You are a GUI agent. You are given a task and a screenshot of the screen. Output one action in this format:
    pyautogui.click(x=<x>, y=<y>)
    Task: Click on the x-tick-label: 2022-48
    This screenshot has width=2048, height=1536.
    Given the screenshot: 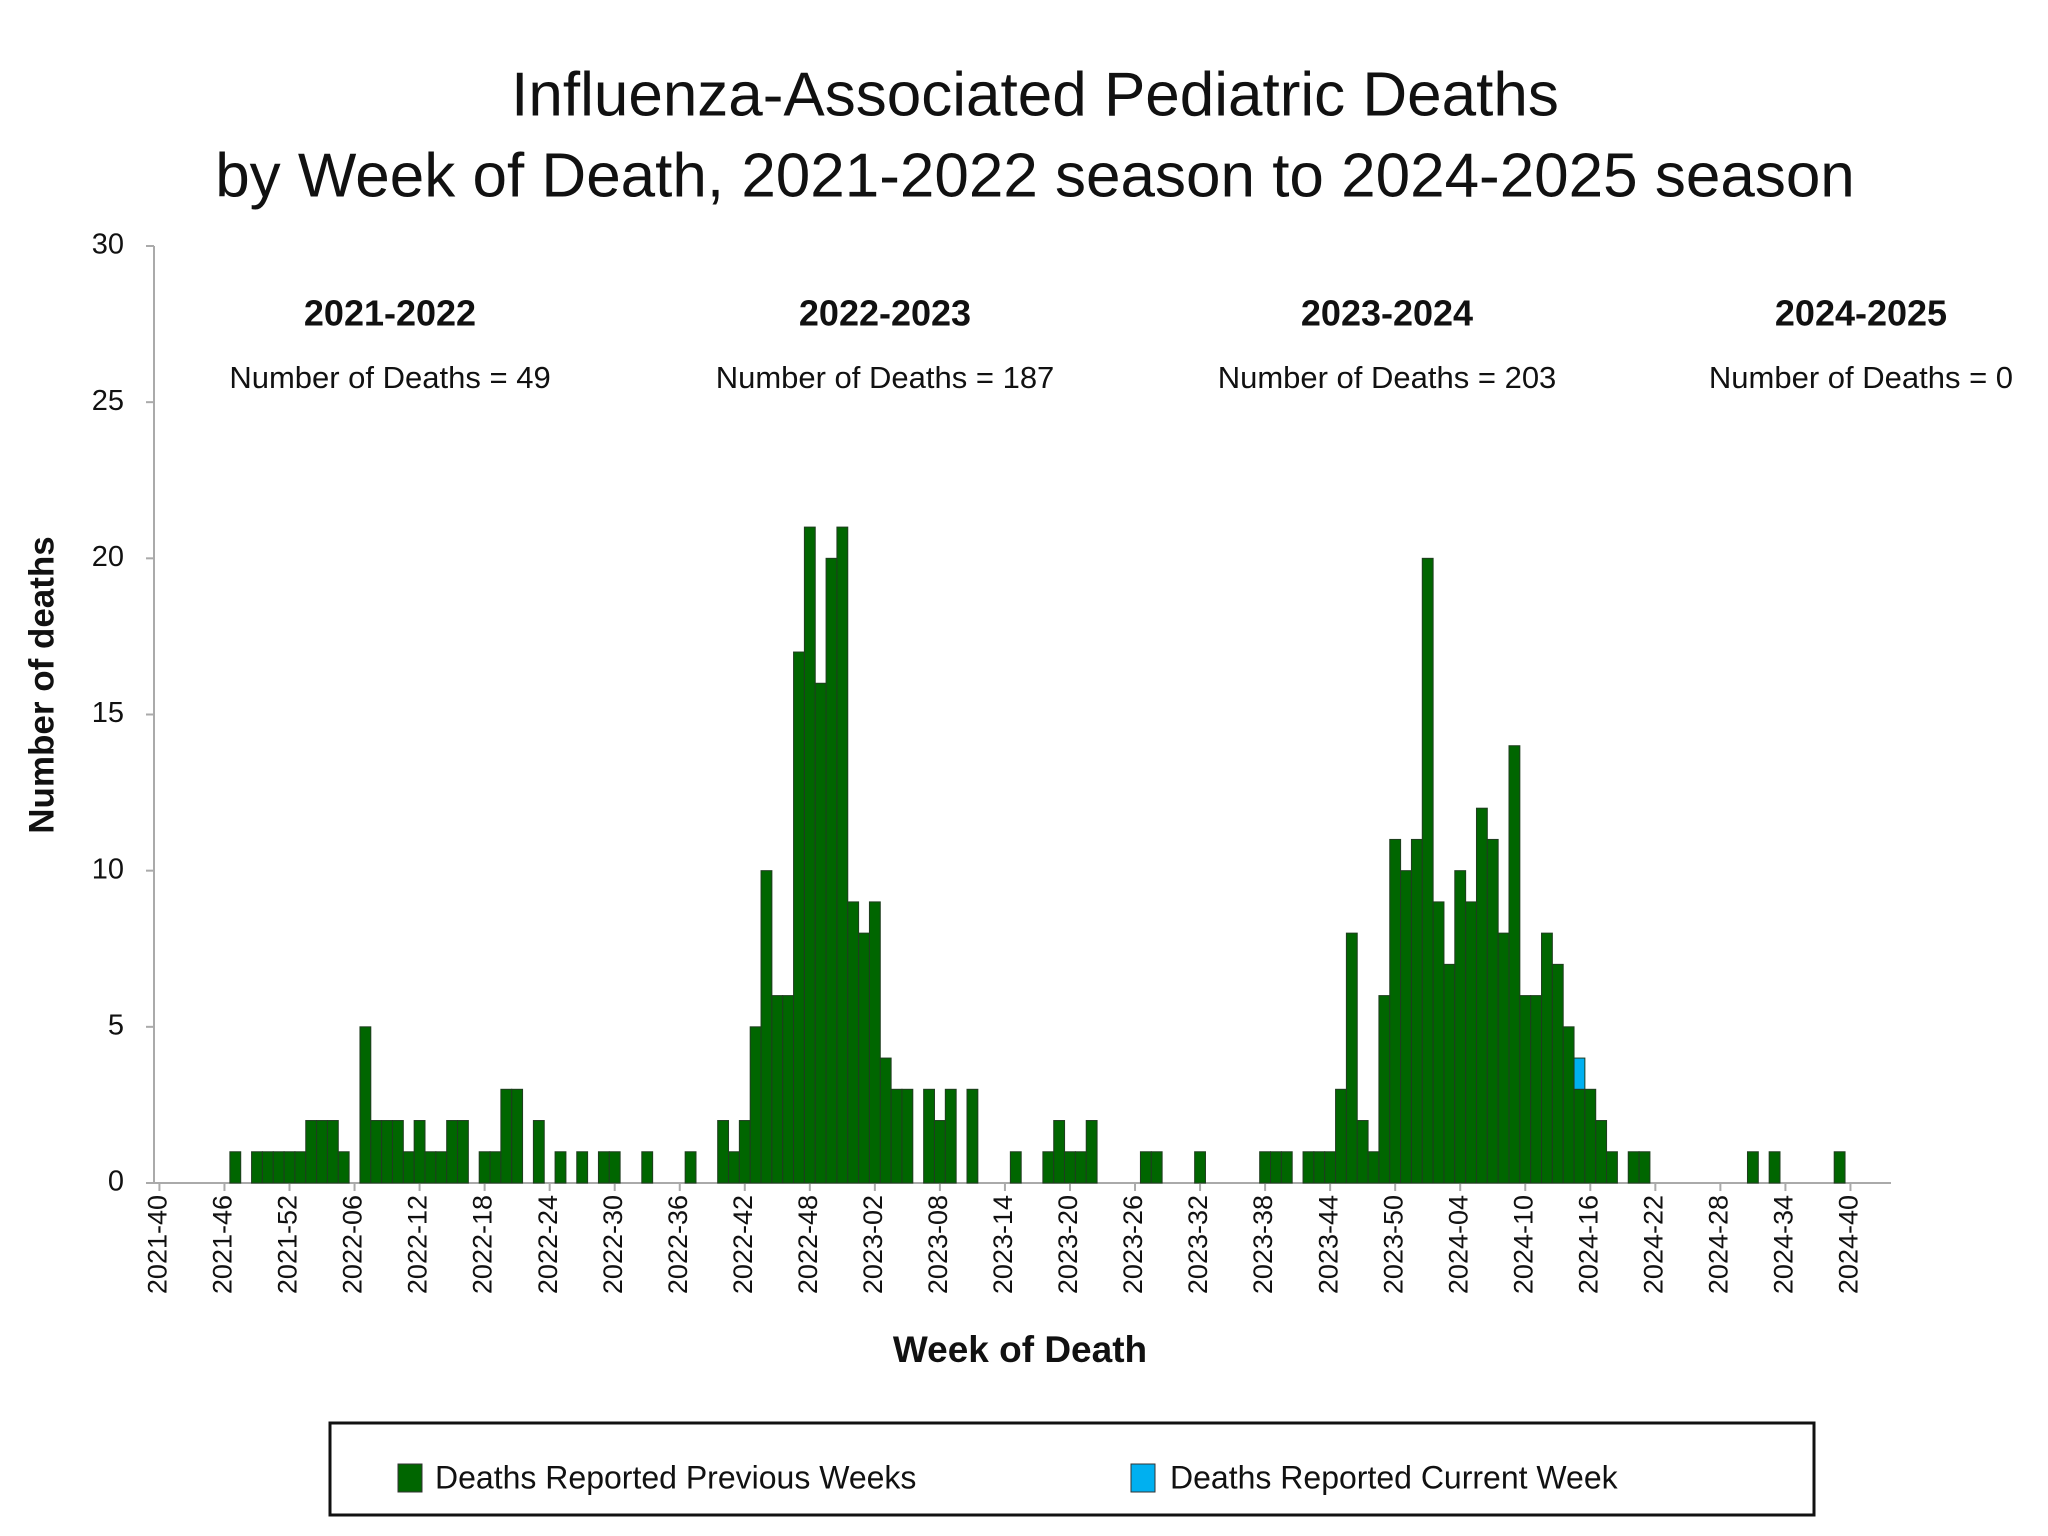 What is the action you would take?
    pyautogui.click(x=808, y=1244)
    